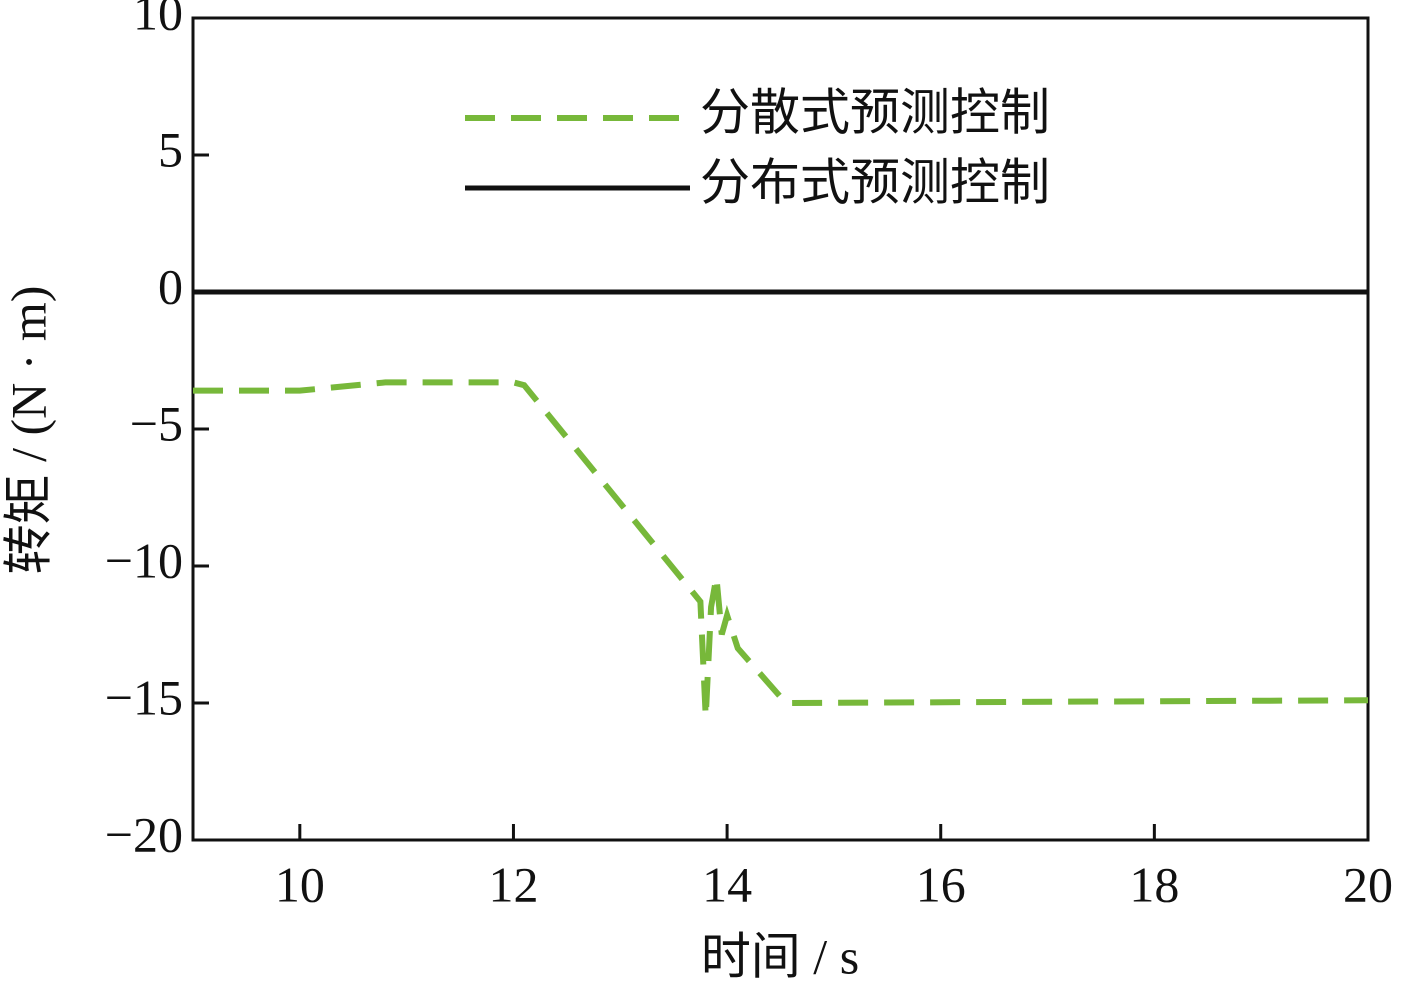  I want to click on y-tick-label: −5, so click(156, 423).